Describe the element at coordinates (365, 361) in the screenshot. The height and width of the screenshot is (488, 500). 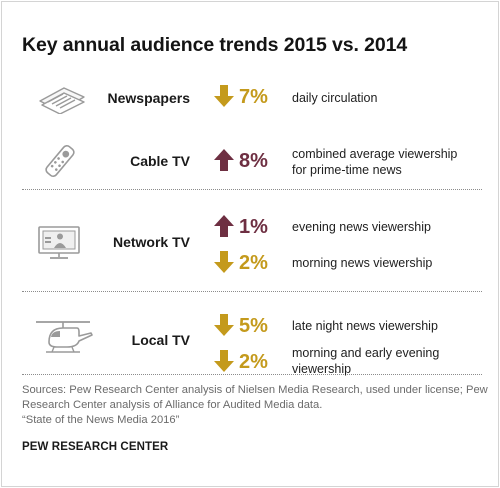
I see `metric-description: morning and early evening viewership` at that location.